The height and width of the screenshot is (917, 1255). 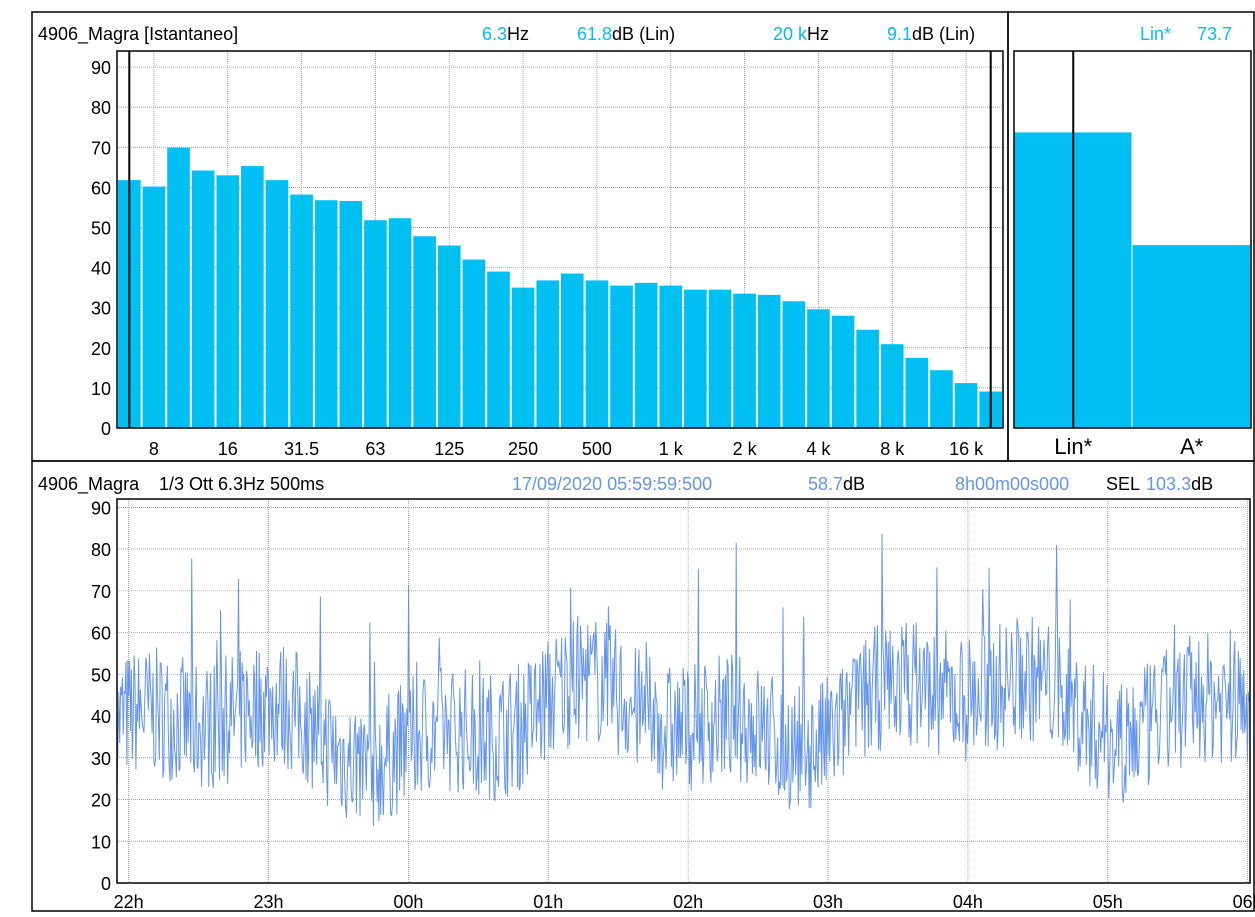 I want to click on sel-value: 103.3, so click(x=1168, y=484).